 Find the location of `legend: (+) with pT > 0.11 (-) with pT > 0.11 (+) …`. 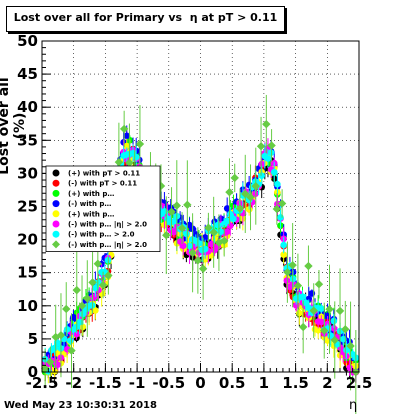

legend: (+) with pT > 0.11 (-) with pT > 0.11 (+) … is located at coordinates (103, 208).